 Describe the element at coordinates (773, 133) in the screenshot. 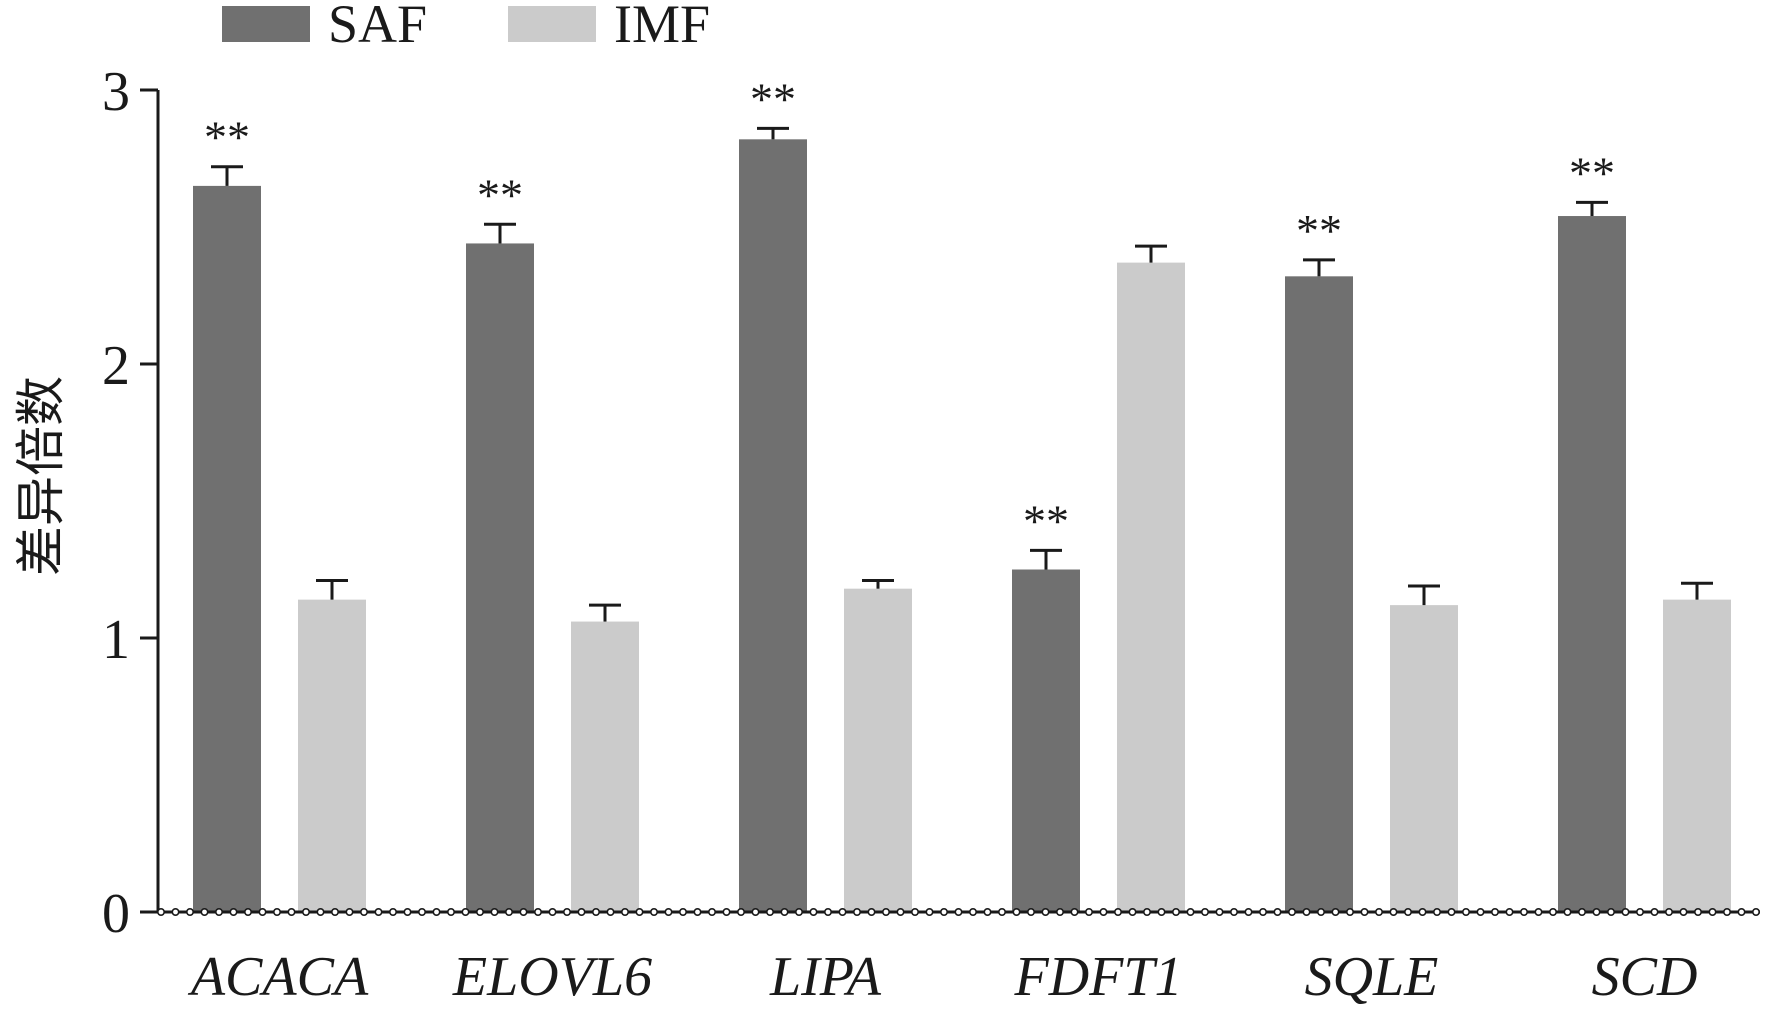

I see `error-bar-saf-lipa` at that location.